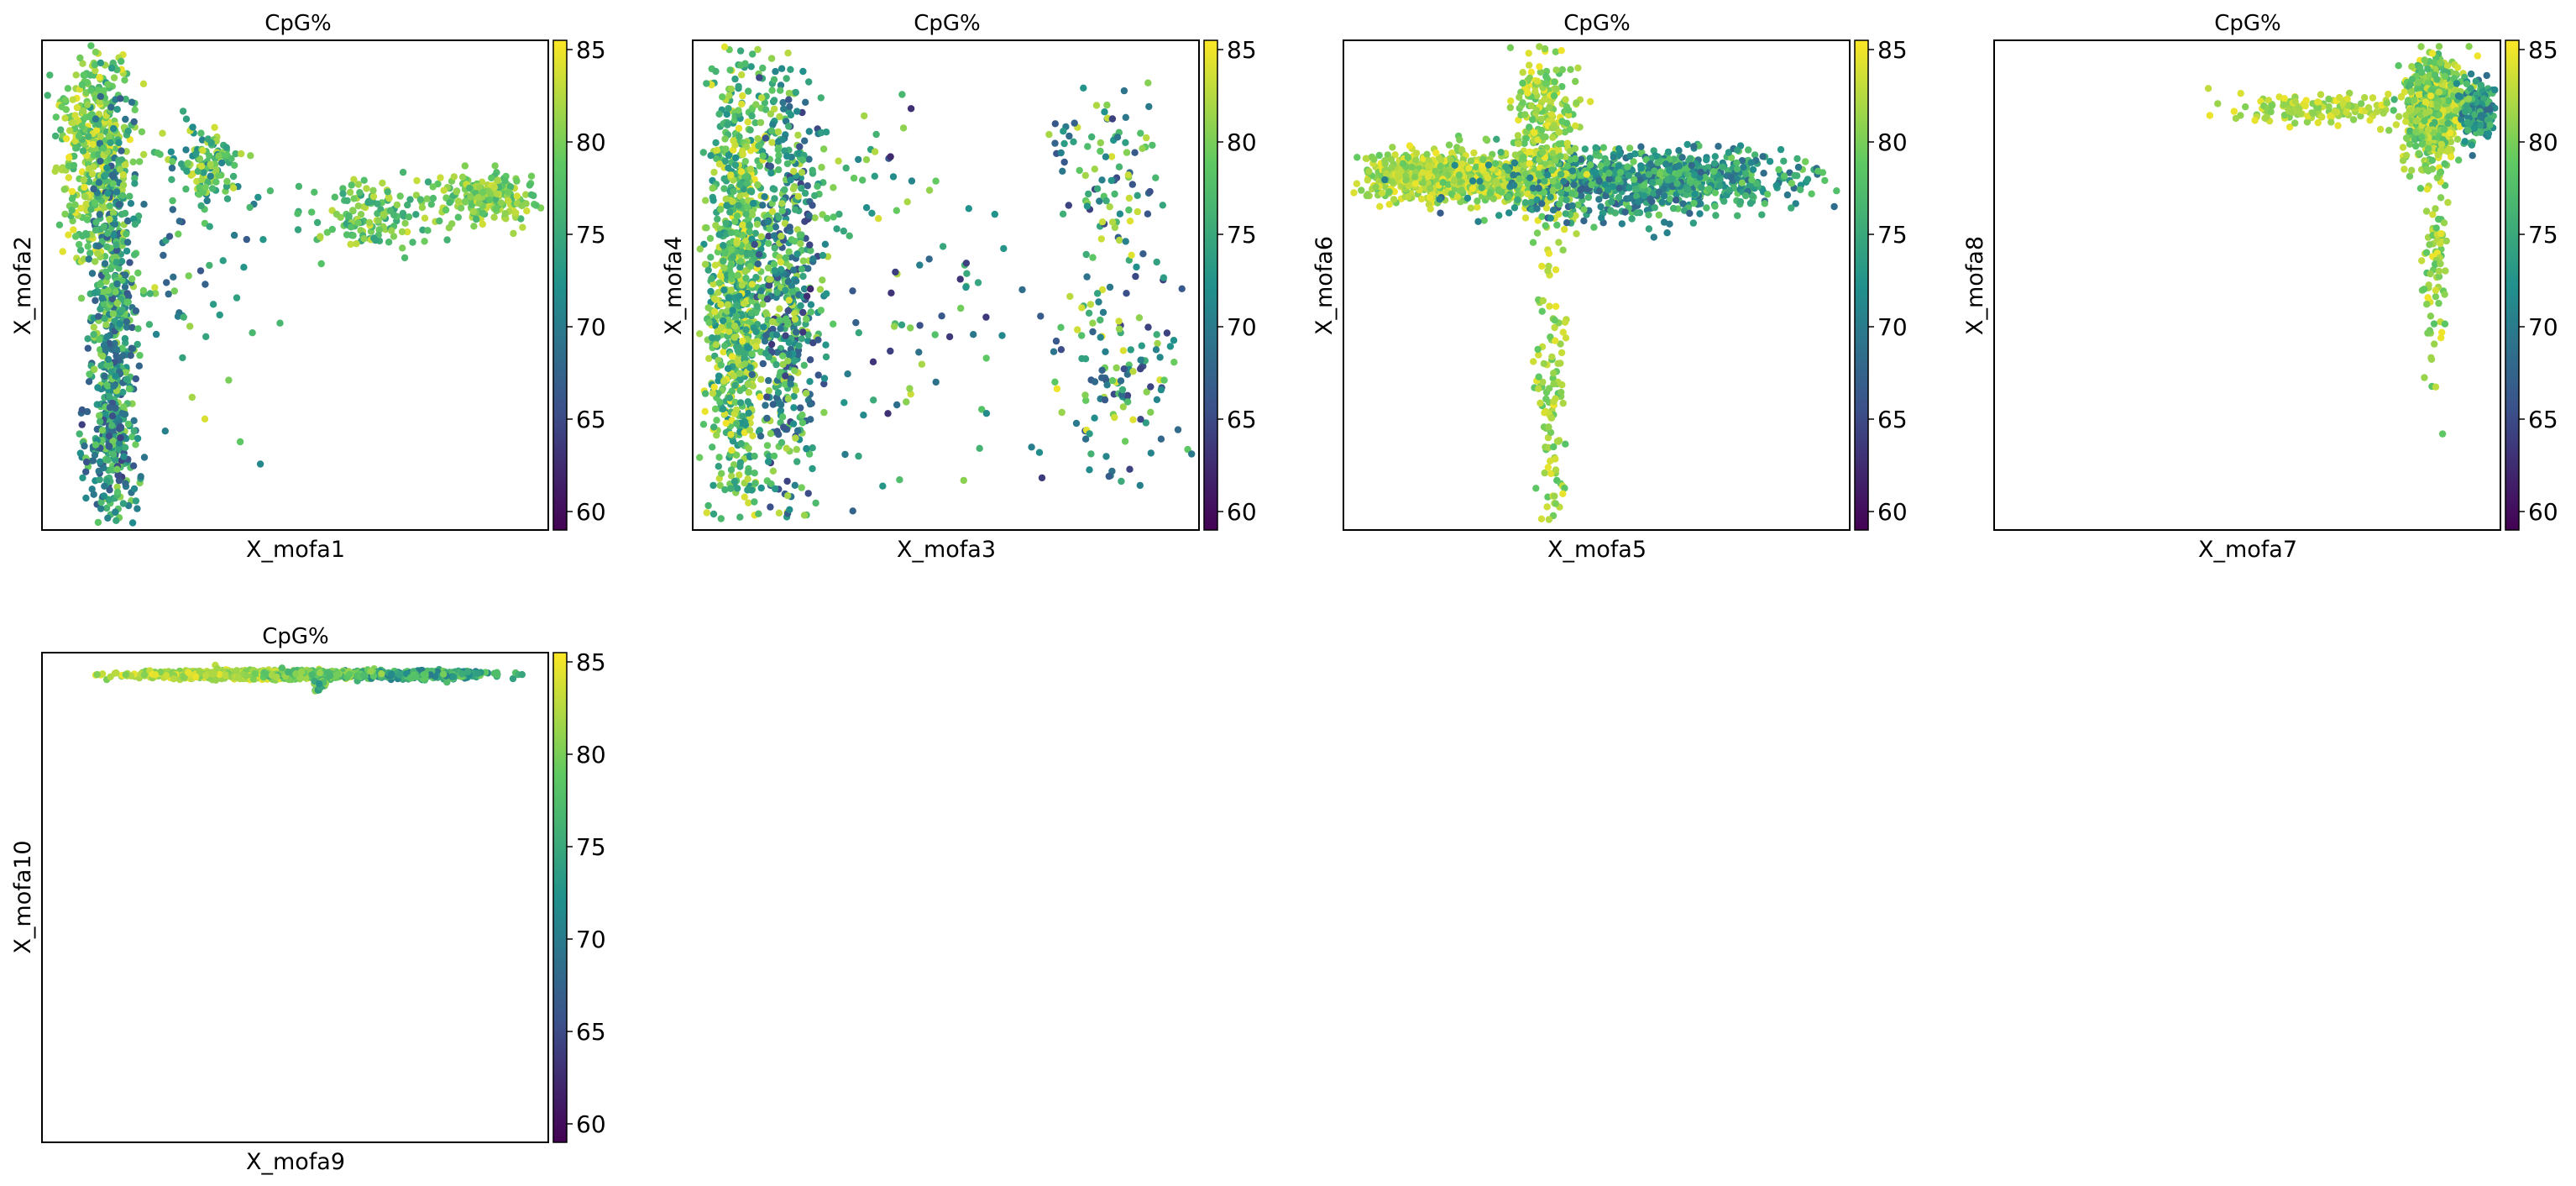 The height and width of the screenshot is (1186, 2576). What do you see at coordinates (296, 550) in the screenshot?
I see `x-axis-label: X_mofa1` at bounding box center [296, 550].